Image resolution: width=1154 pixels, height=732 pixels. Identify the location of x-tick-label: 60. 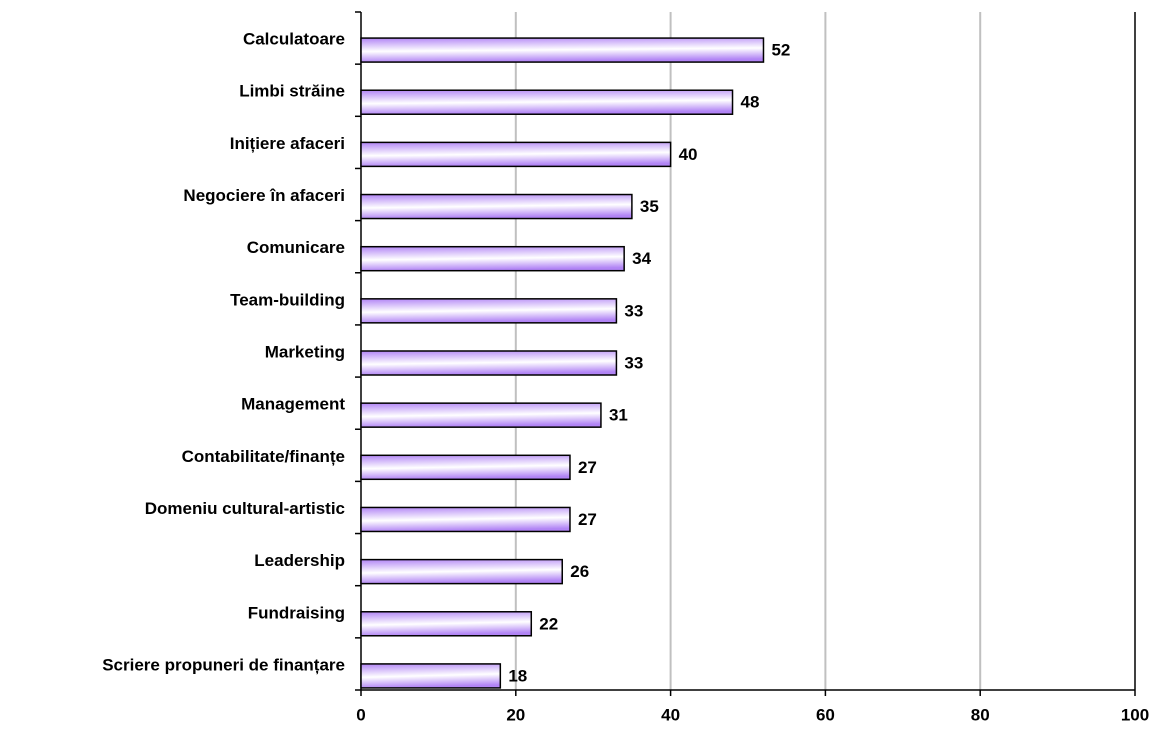
(825, 714).